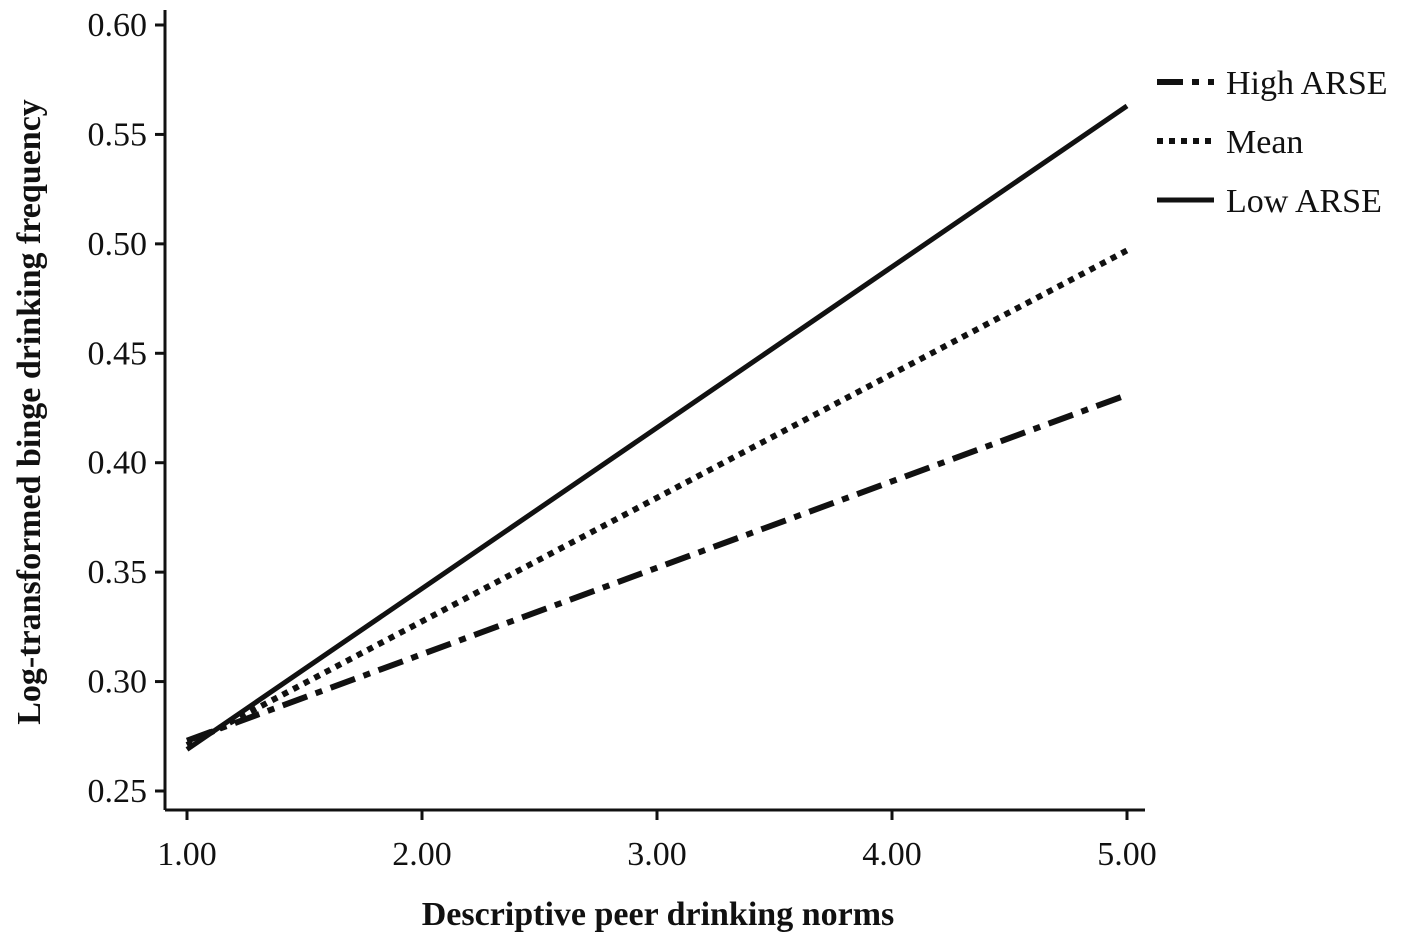 The image size is (1418, 941). I want to click on y-tick-label: 0.50, so click(118, 244).